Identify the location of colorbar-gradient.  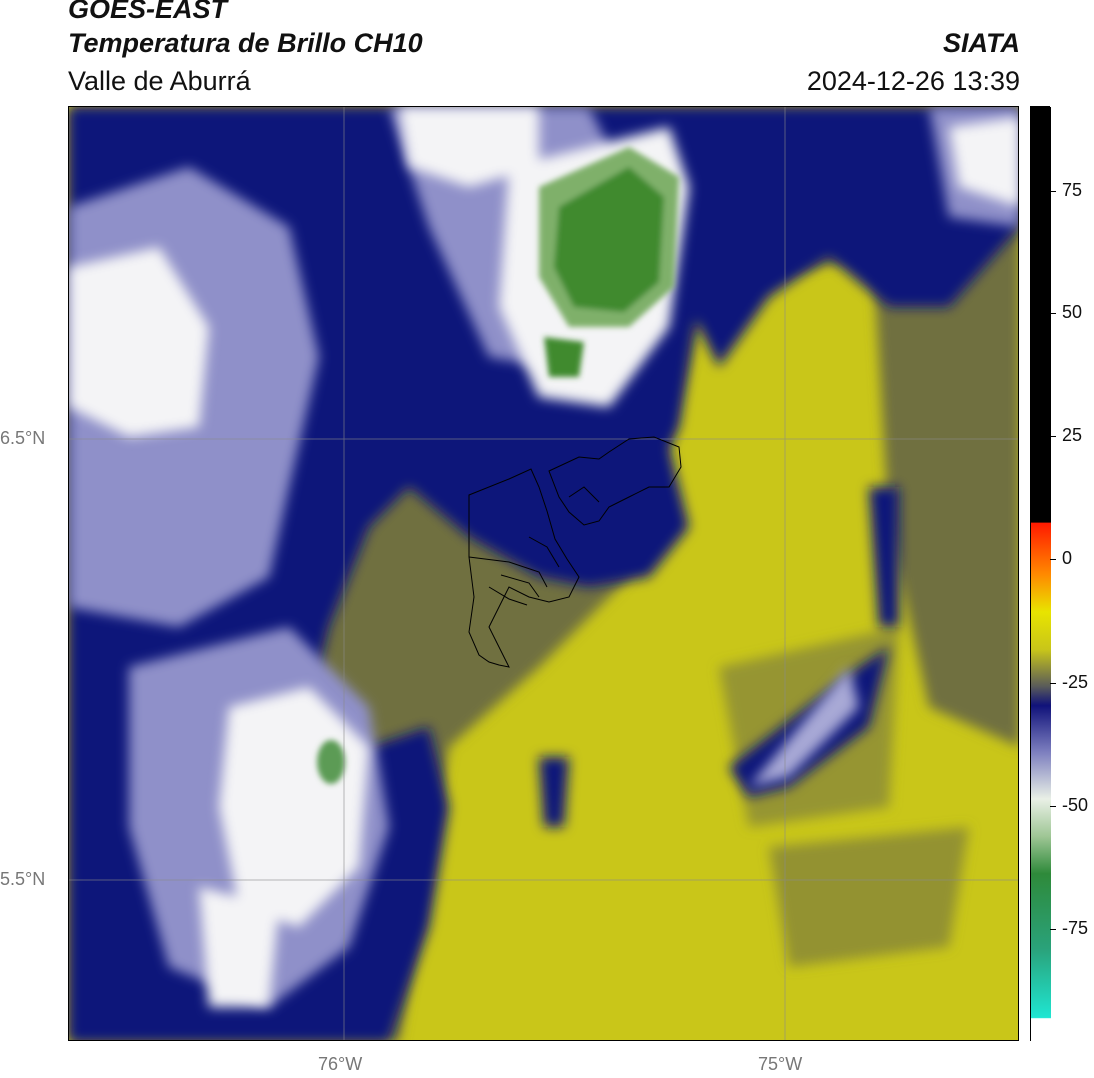
(1041, 574).